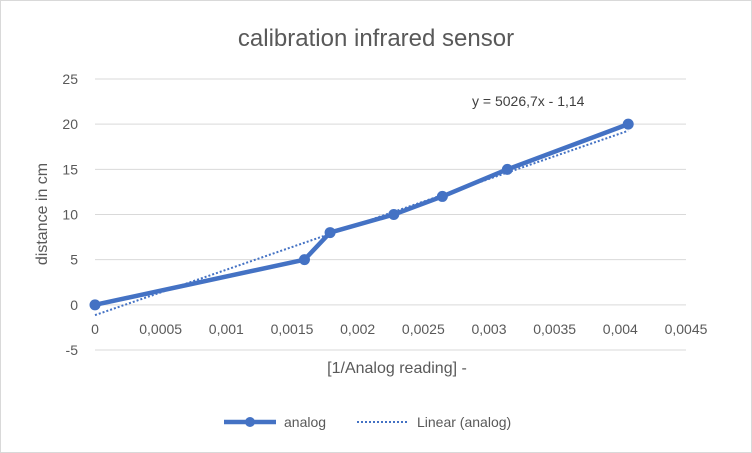 The height and width of the screenshot is (453, 752). I want to click on y-tick-label: 10, so click(70, 215).